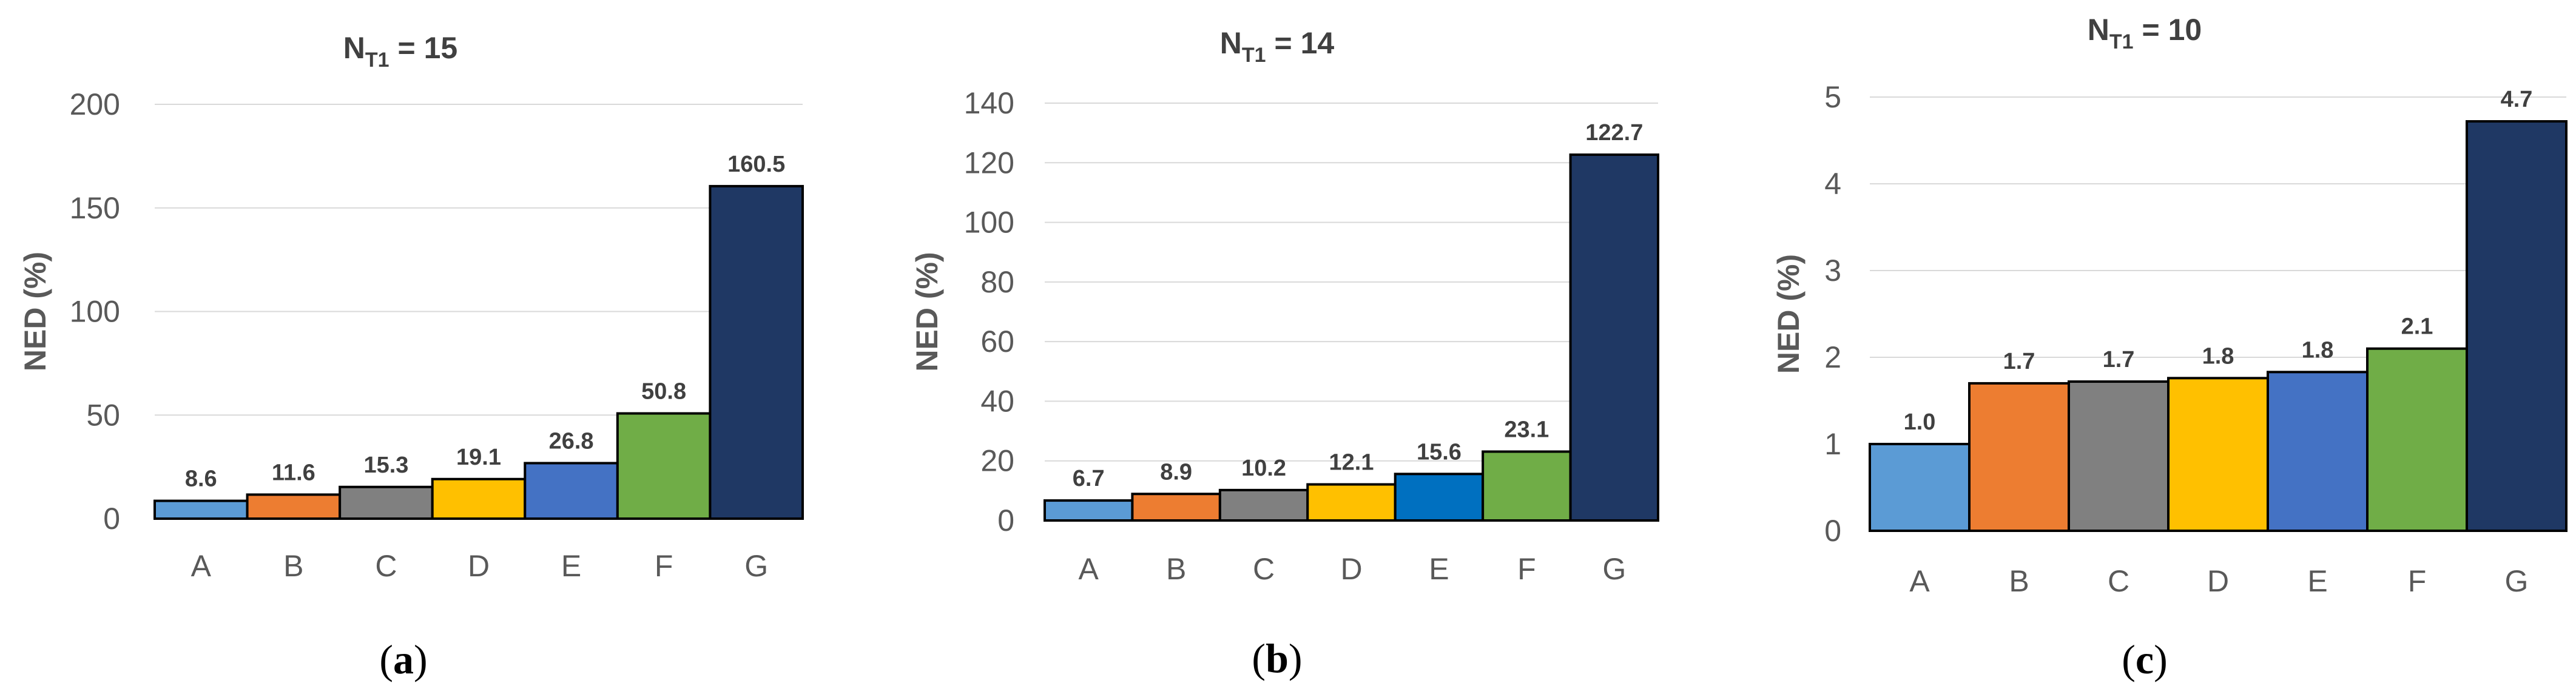 This screenshot has height=697, width=2576. Describe the element at coordinates (664, 392) in the screenshot. I see `data-label: 50.8` at that location.